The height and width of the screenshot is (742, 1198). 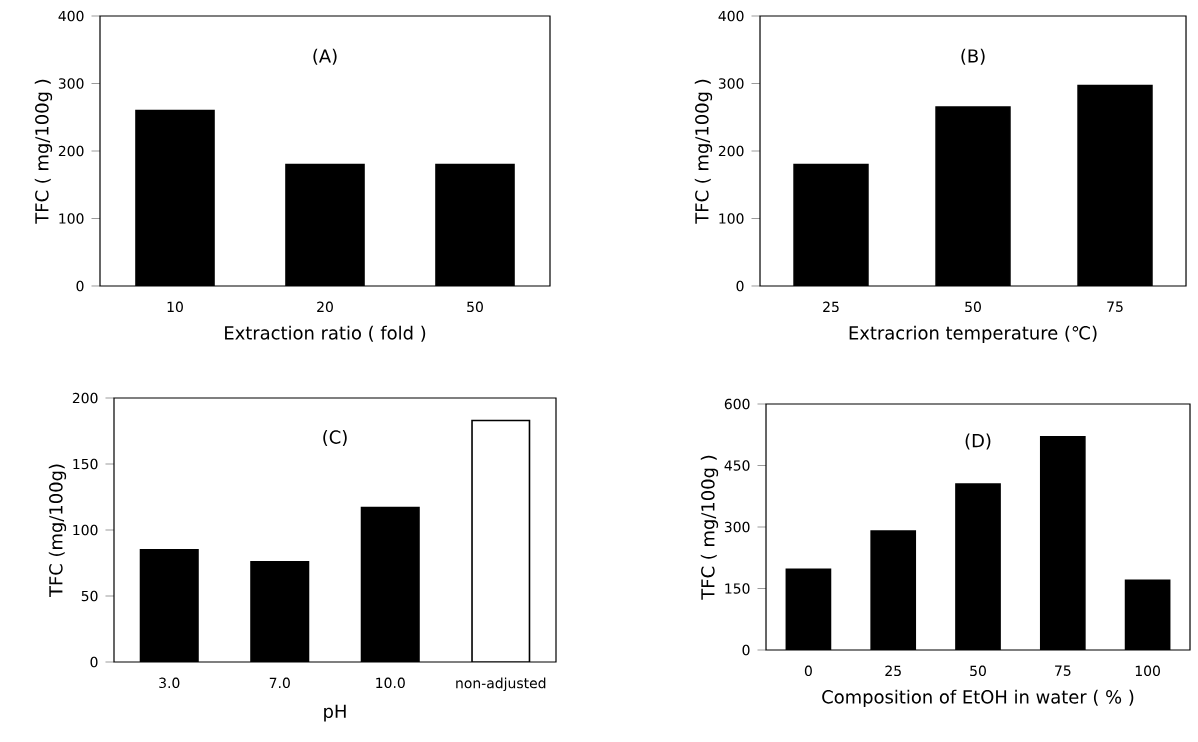 I want to click on x-axis-title: pH, so click(x=335, y=713).